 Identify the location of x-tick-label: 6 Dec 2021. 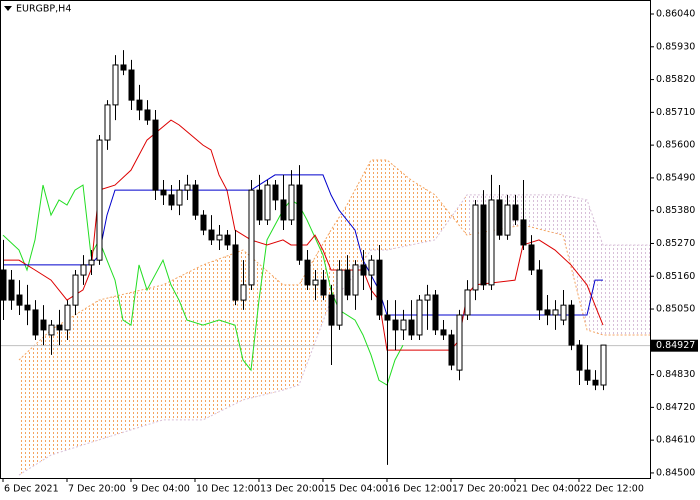
(31, 489).